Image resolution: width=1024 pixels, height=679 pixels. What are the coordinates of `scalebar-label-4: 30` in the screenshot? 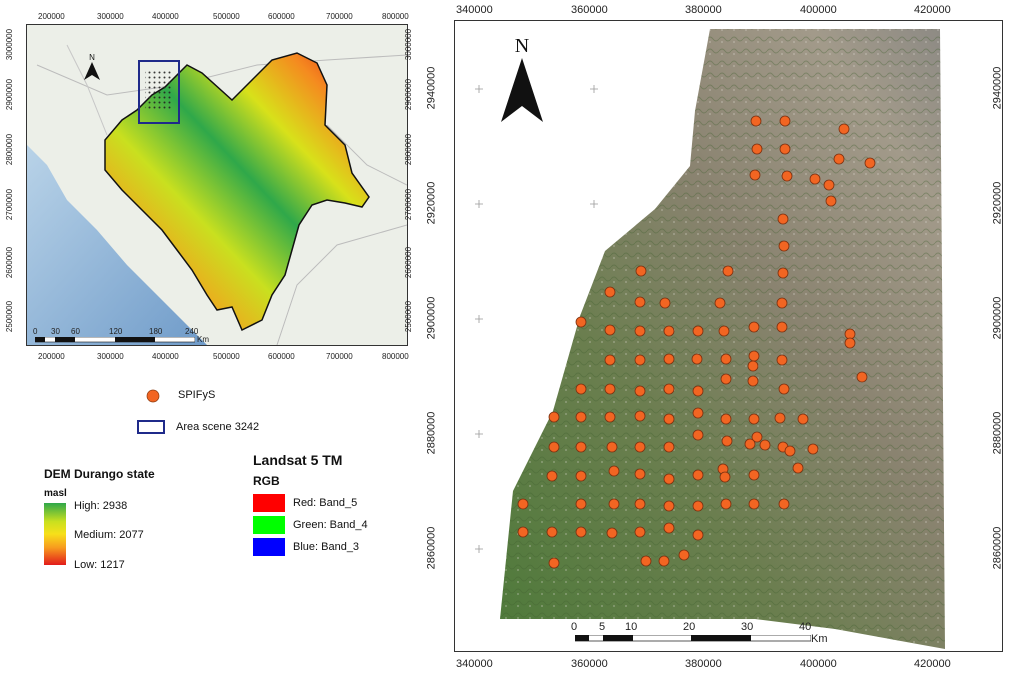 It's located at (747, 627).